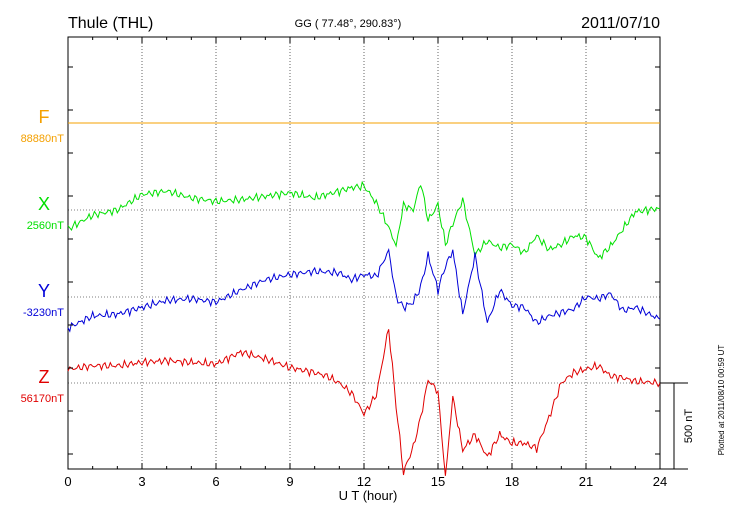  What do you see at coordinates (44, 291) in the screenshot?
I see `series-y-name: Y` at bounding box center [44, 291].